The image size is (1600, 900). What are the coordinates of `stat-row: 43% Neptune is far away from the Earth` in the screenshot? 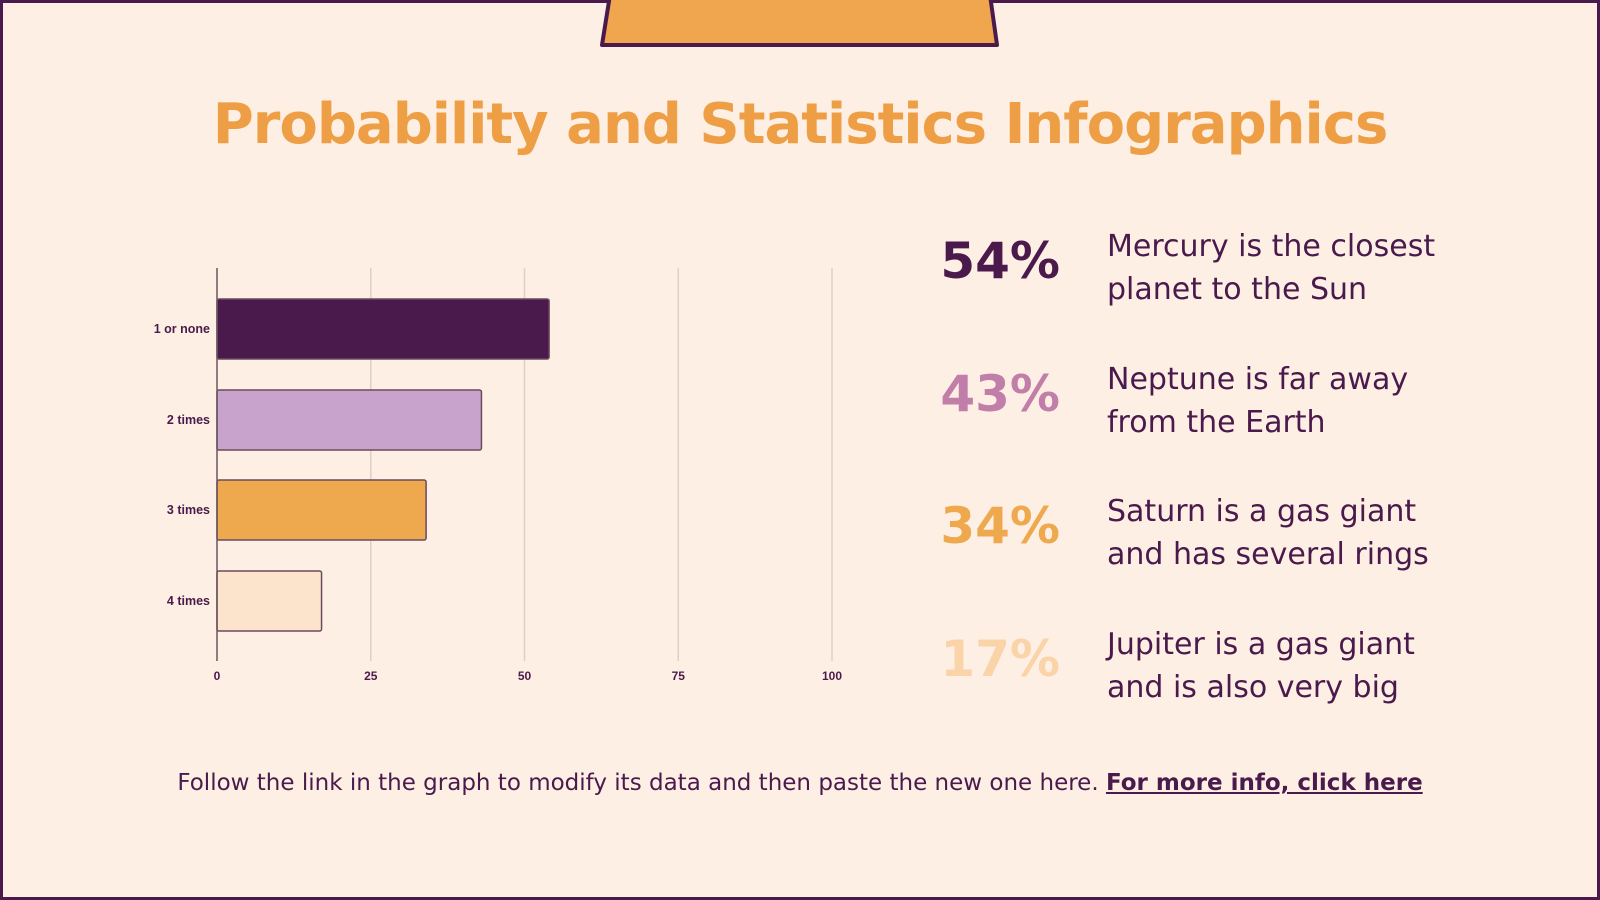 It's located at (1200, 414).